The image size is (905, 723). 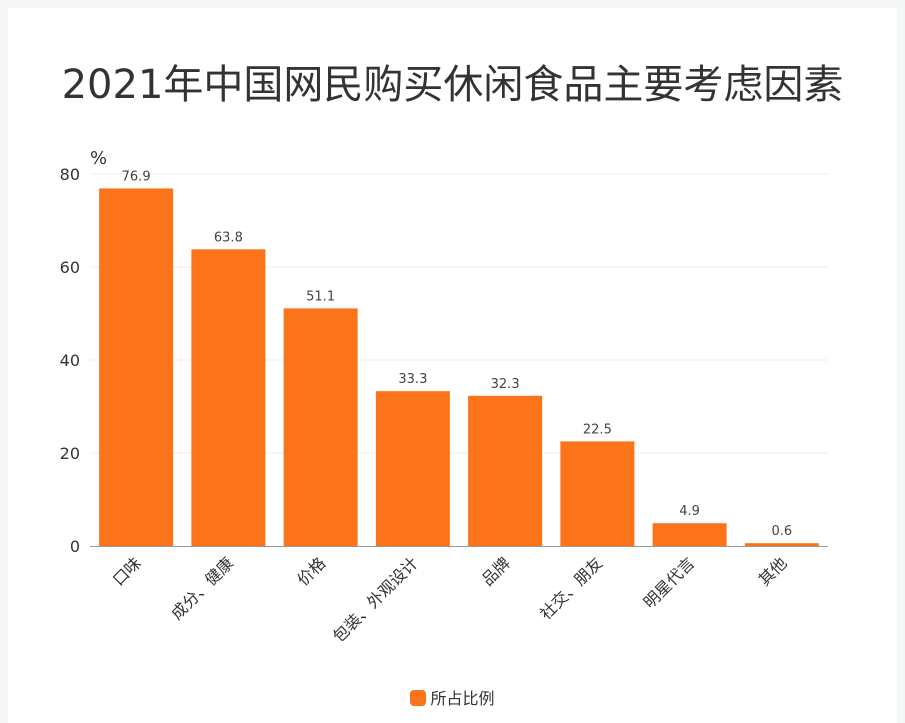 I want to click on data-label: 76.9, so click(x=136, y=176).